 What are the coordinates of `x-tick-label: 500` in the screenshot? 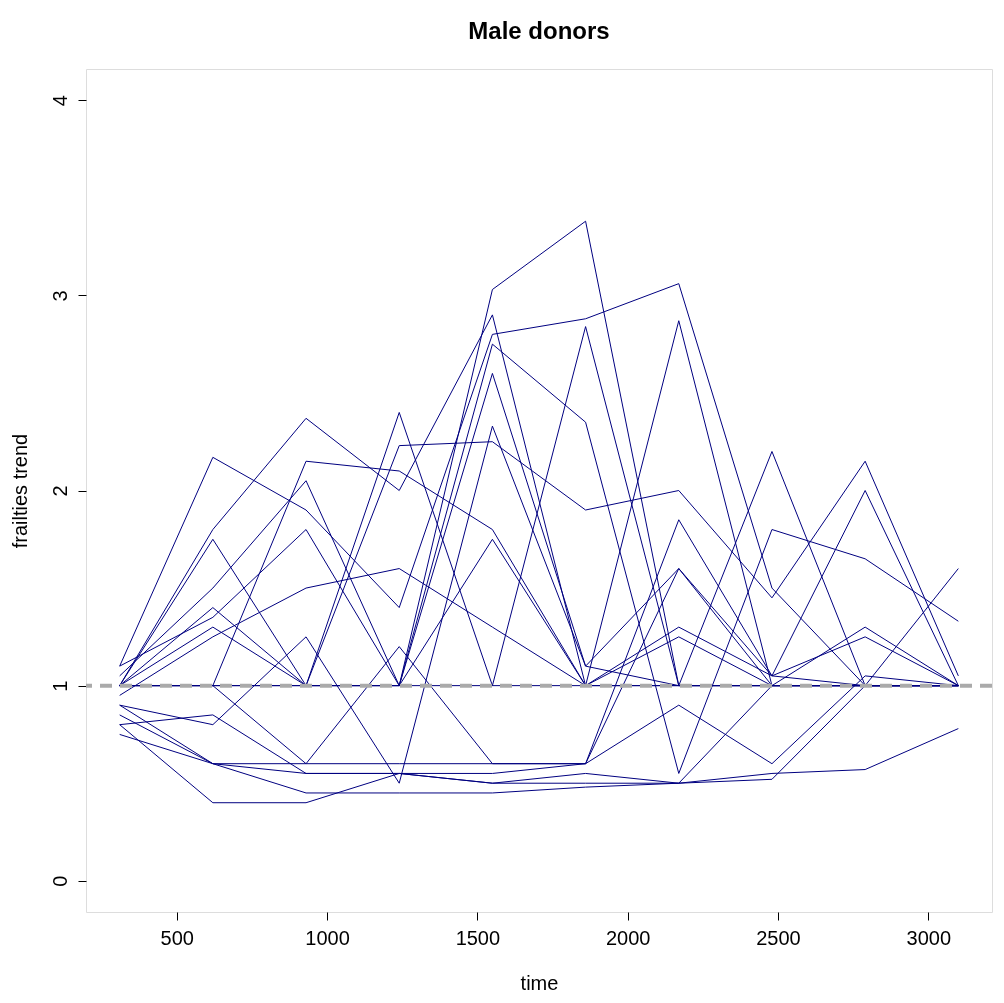 It's located at (177, 937).